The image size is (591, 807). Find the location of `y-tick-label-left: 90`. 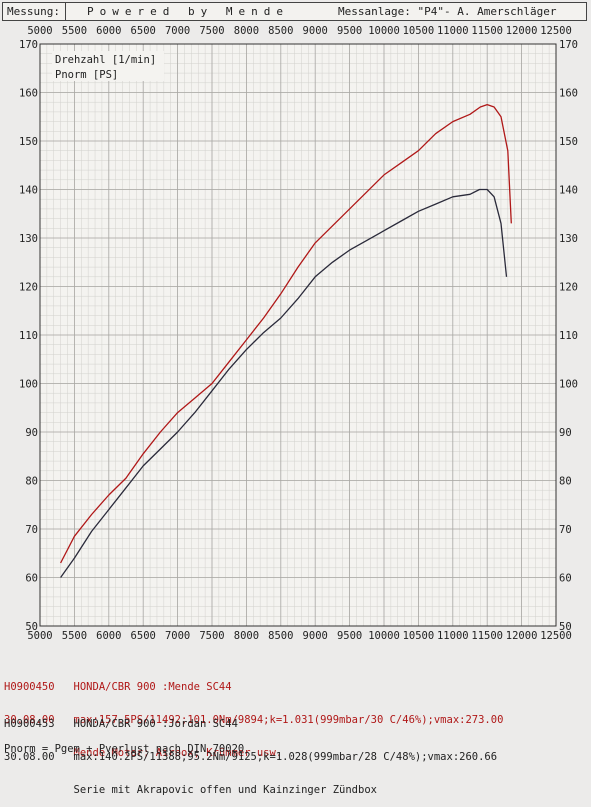

y-tick-label-left: 90 is located at coordinates (31, 433).